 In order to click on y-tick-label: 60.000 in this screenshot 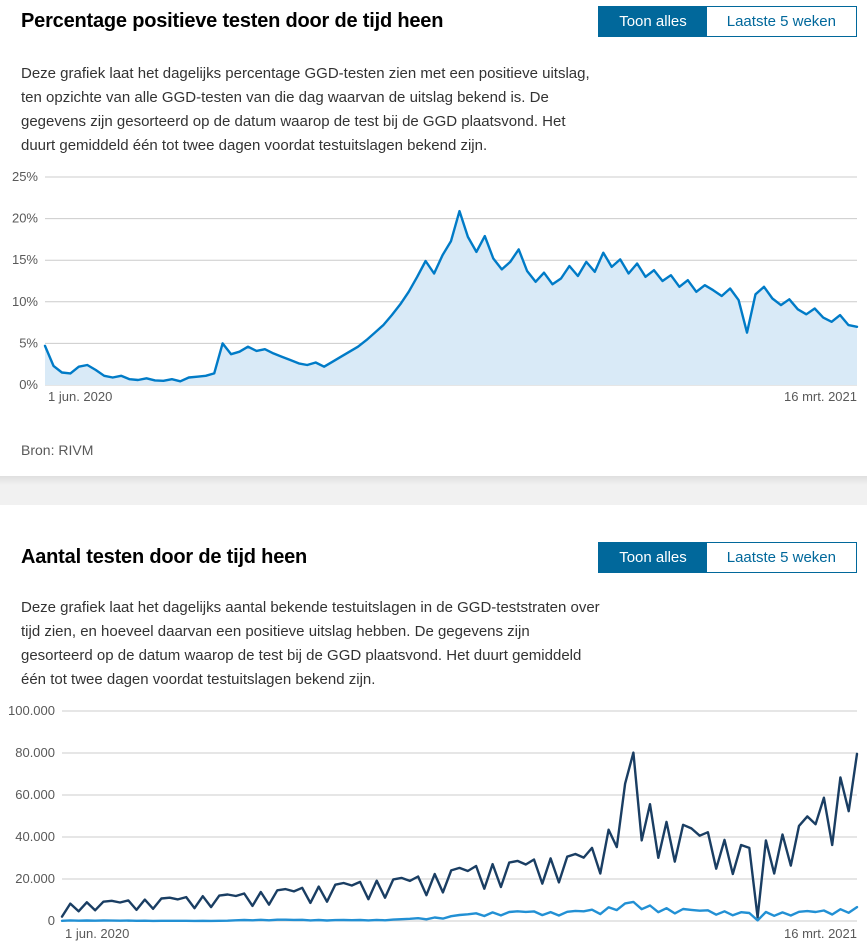, I will do `click(35, 794)`.